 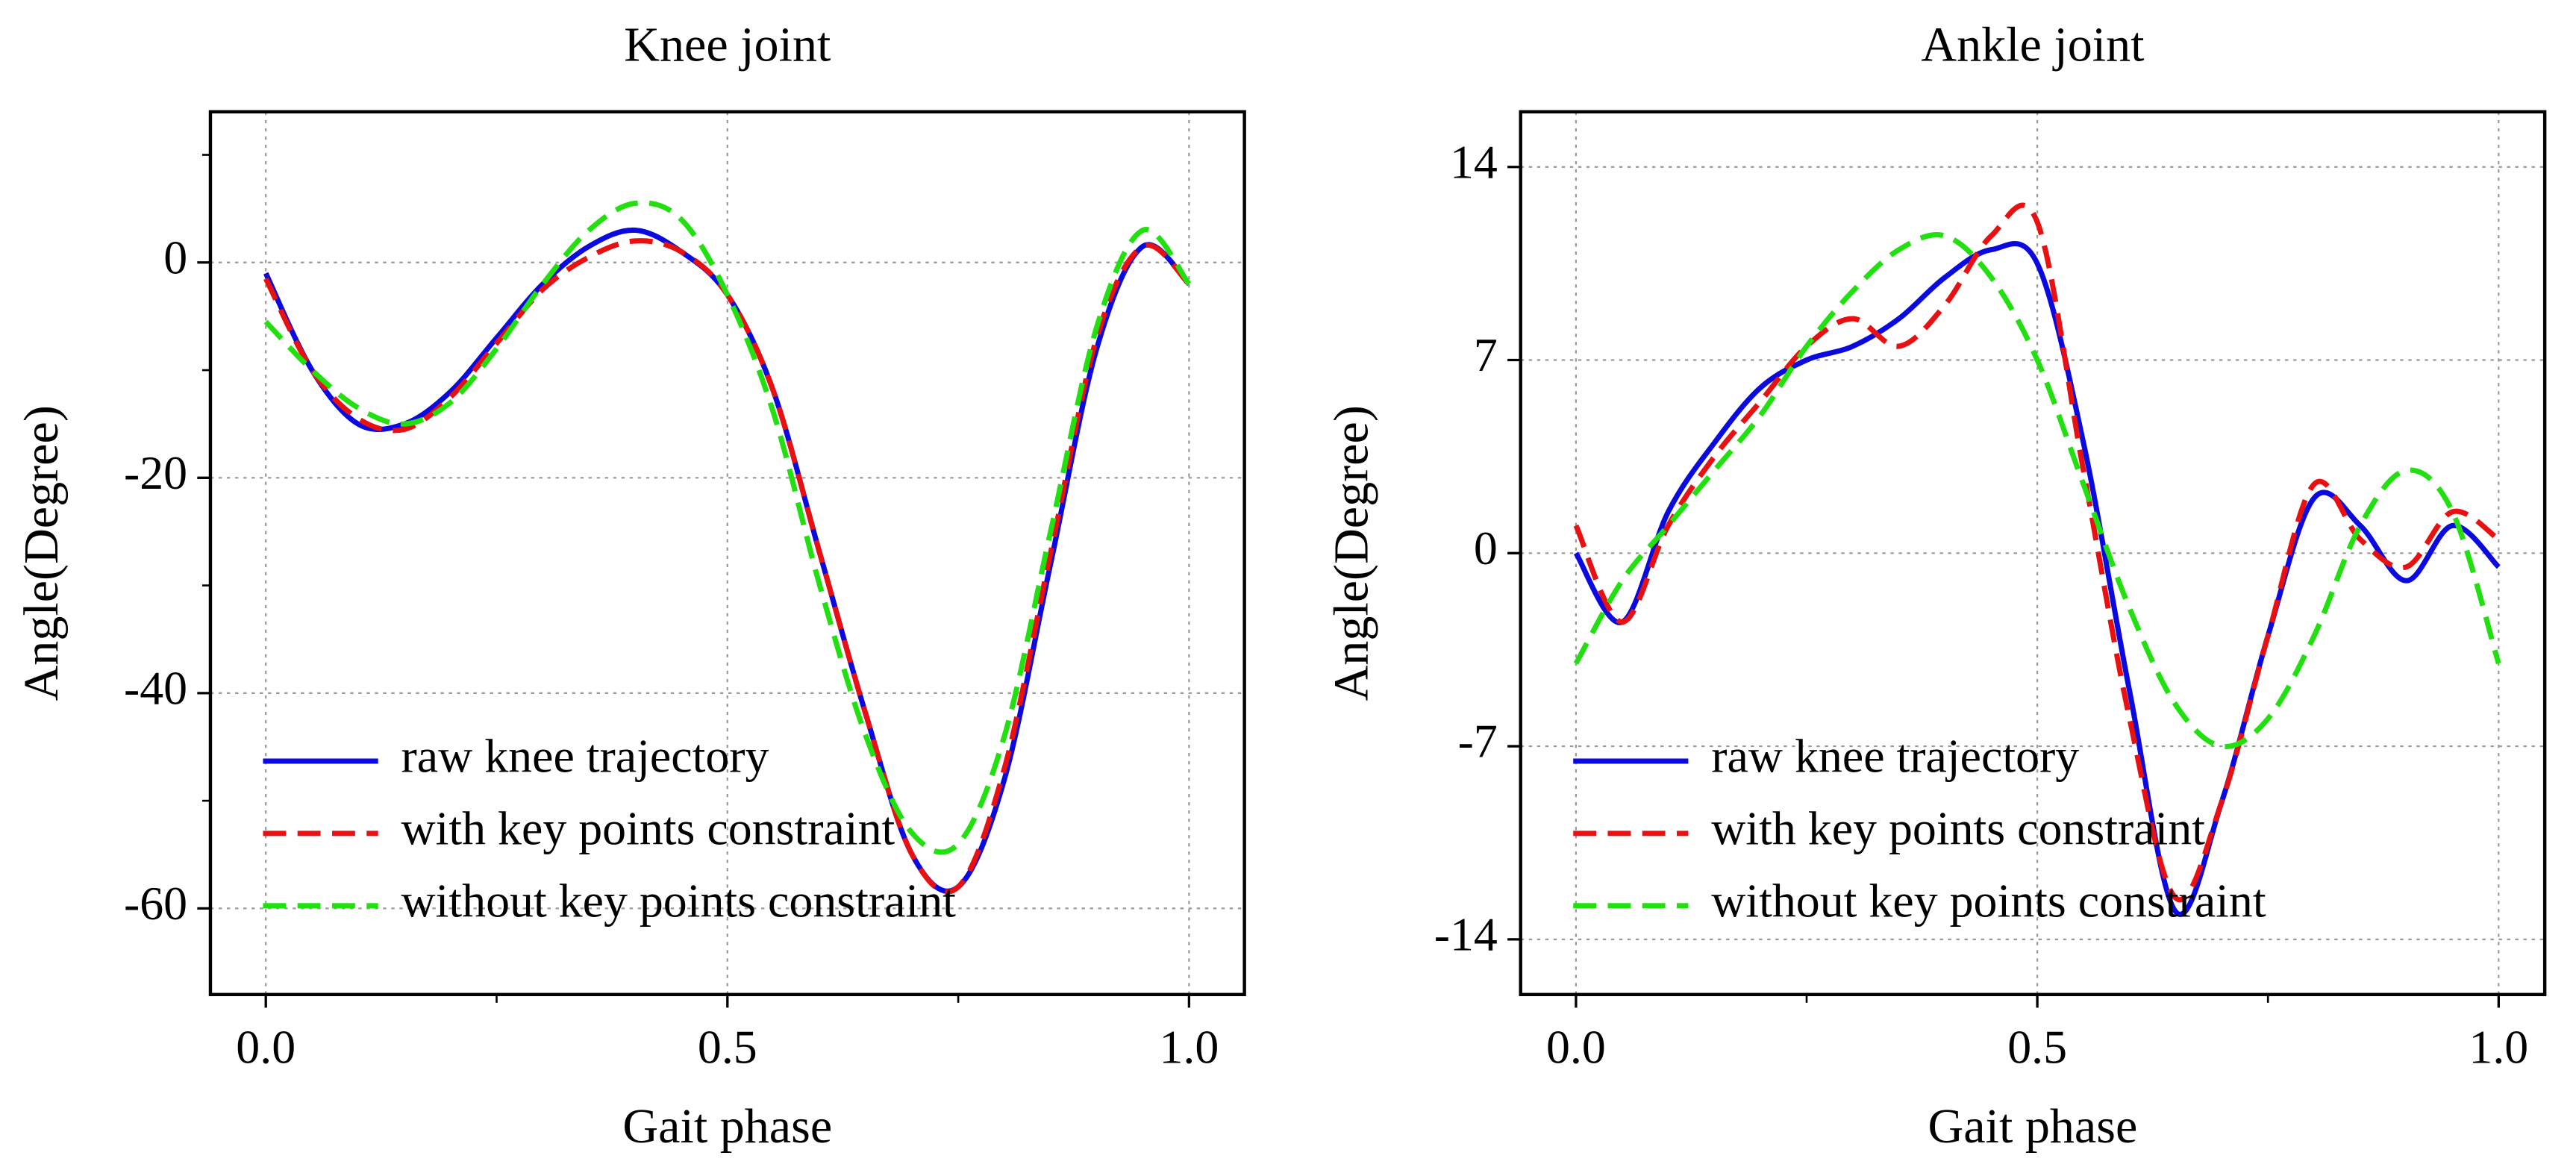 What do you see at coordinates (155, 472) in the screenshot?
I see `y-tick-label: -20` at bounding box center [155, 472].